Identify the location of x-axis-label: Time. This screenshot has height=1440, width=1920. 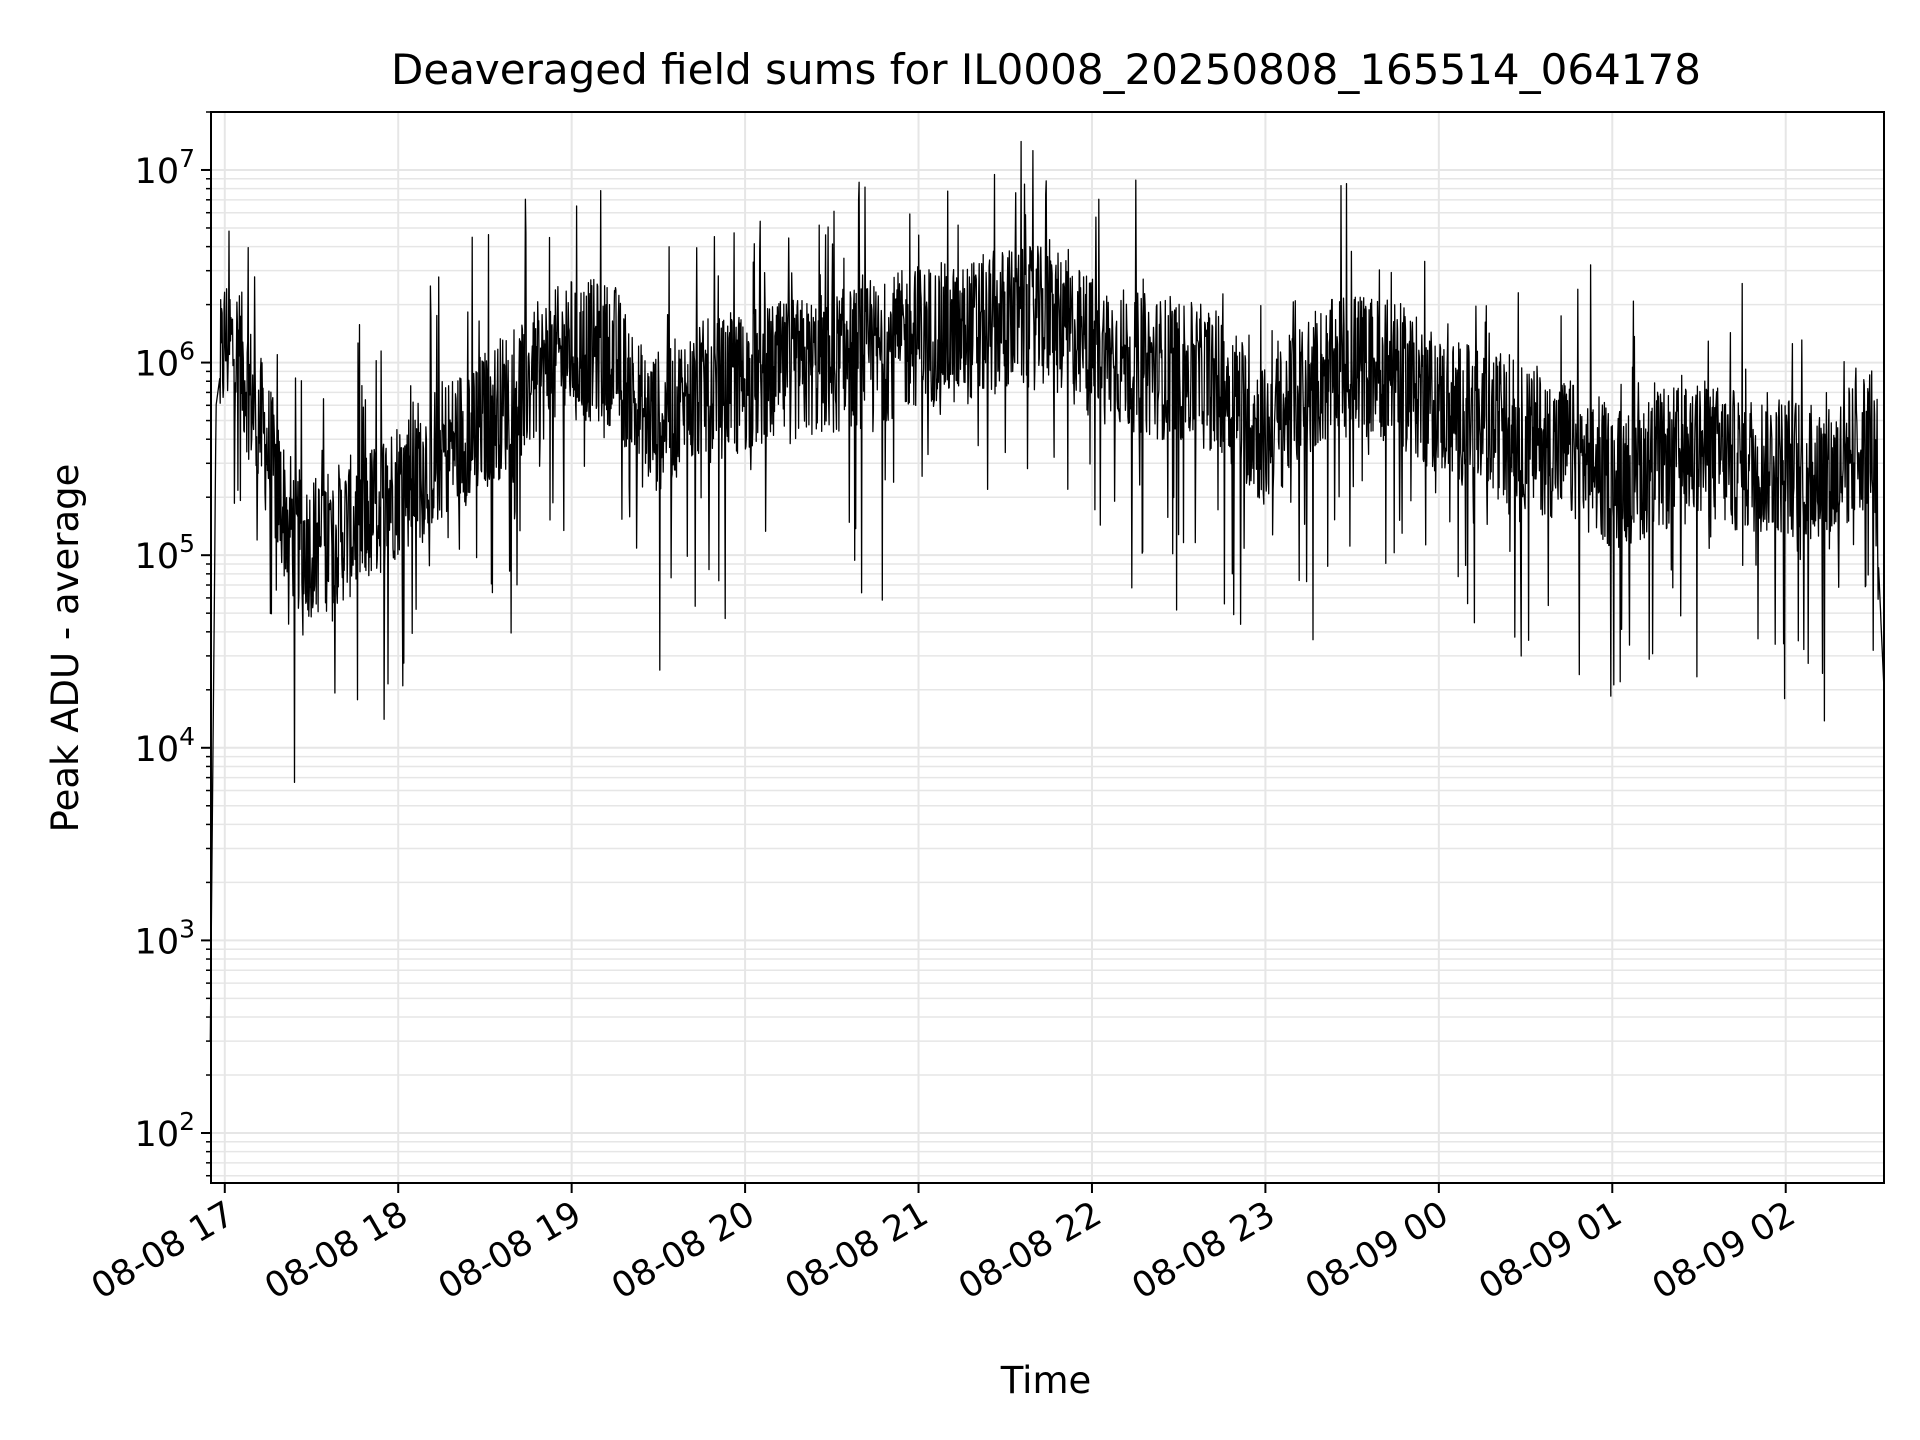
(1046, 1380).